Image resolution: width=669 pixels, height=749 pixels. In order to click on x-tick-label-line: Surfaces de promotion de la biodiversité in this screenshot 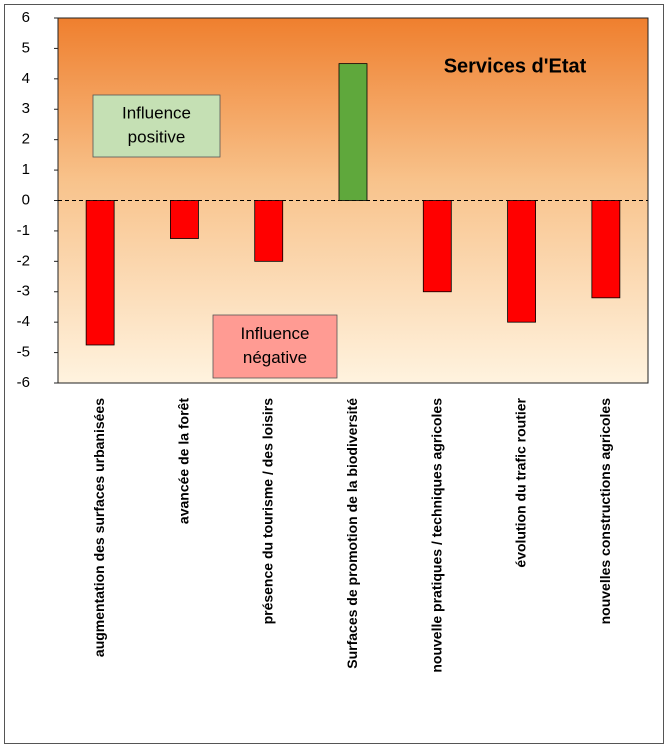, I will do `click(352, 533)`.